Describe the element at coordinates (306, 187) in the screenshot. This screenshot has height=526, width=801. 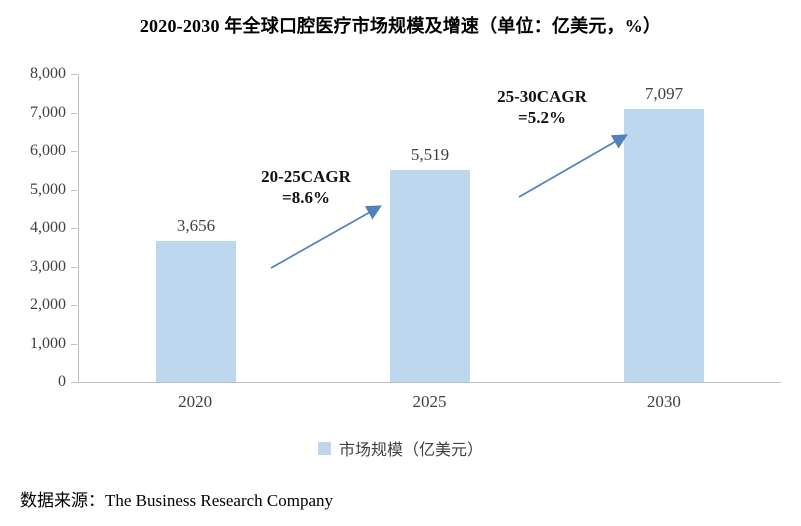
I see `cagr-annotation-2020-2025: 20-25CAGR =8.6%` at that location.